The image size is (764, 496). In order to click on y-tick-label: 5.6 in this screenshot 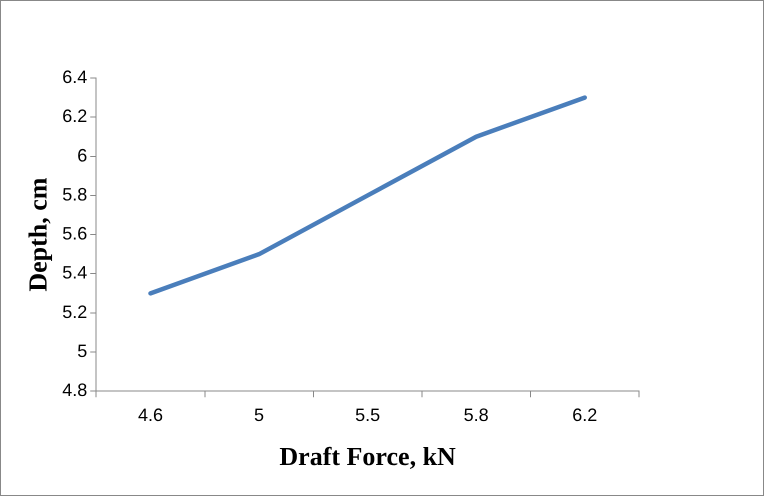, I will do `click(75, 234)`.